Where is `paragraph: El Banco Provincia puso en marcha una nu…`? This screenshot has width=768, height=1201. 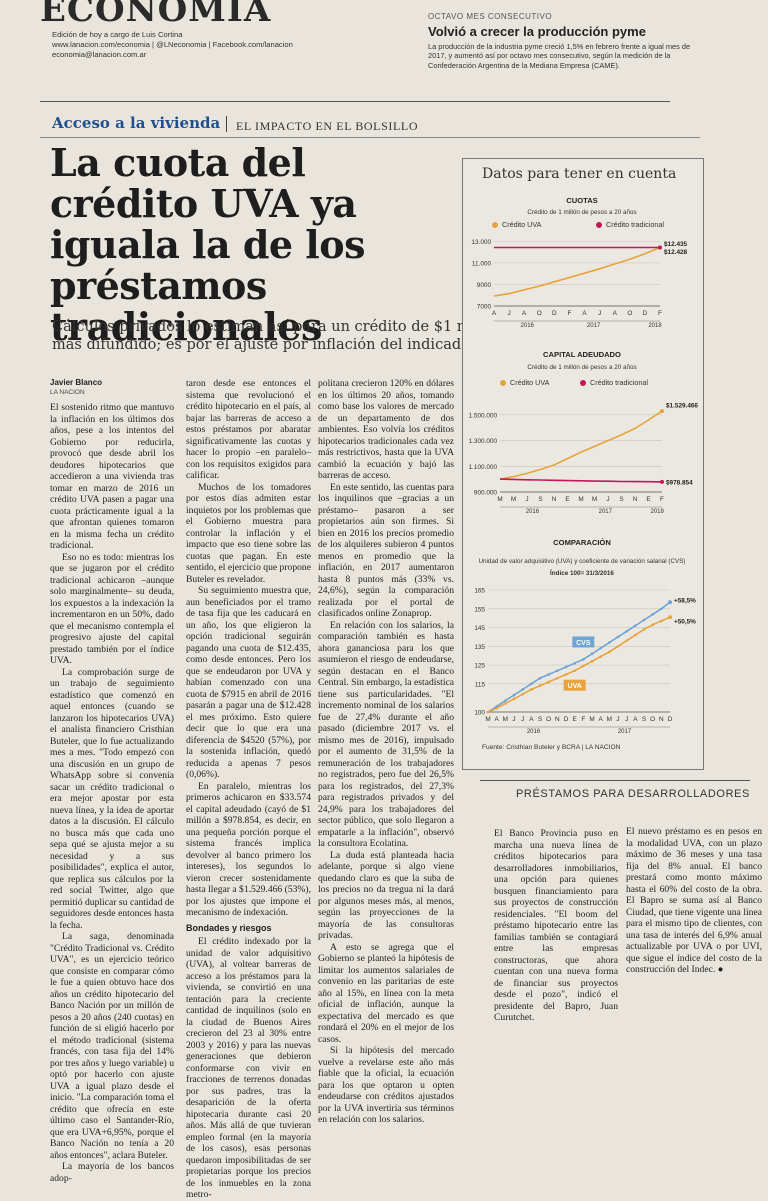 paragraph: El Banco Provincia puso en marcha una nu… is located at coordinates (556, 925).